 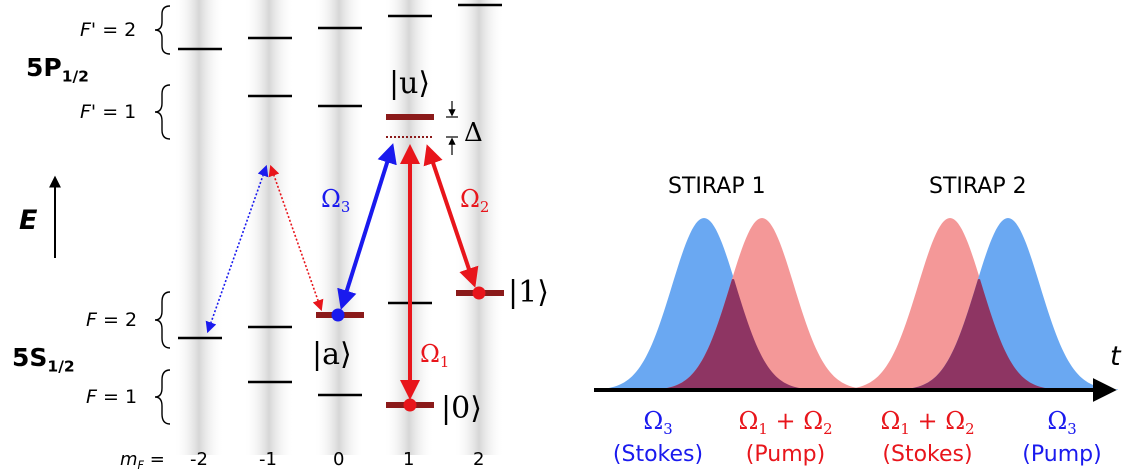 I want to click on omega3-label: Ω3, so click(x=336, y=201).